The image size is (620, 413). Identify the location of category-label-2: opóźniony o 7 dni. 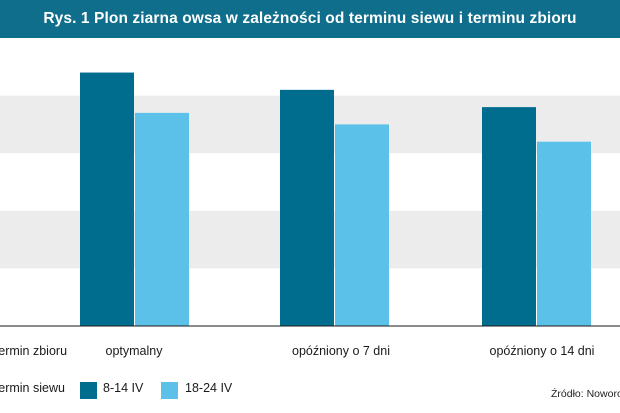
(341, 351).